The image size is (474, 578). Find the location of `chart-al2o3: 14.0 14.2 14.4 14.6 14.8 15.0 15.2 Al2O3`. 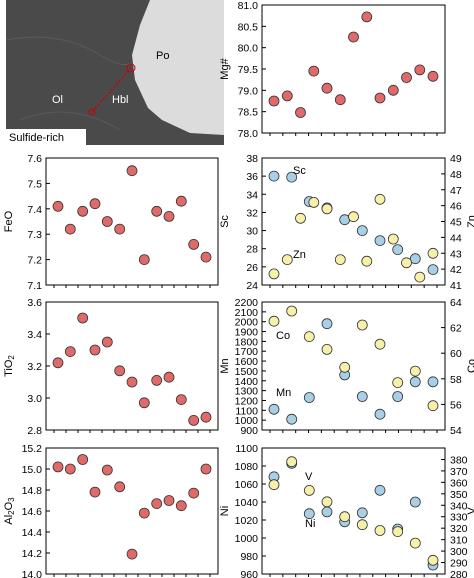

chart-al2o3: 14.0 14.2 14.4 14.6 14.8 15.0 15.2 Al2O3 is located at coordinates (111, 510).